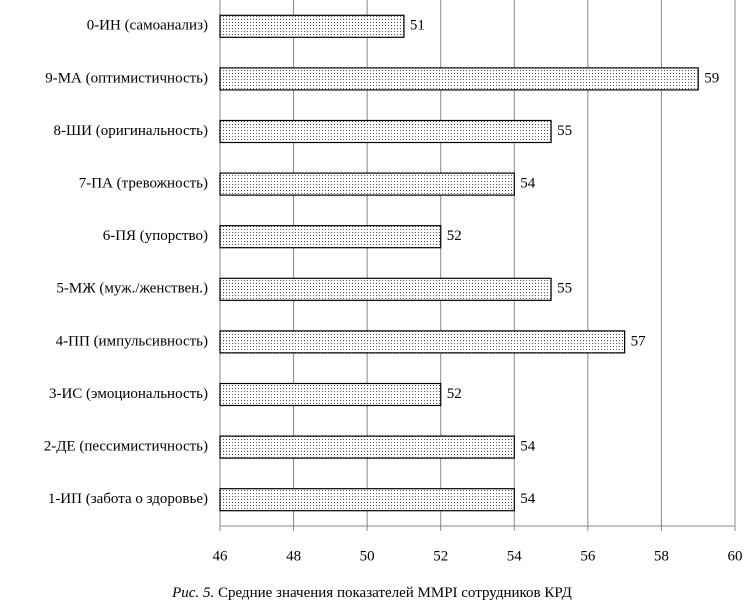 This screenshot has width=744, height=605. Describe the element at coordinates (440, 556) in the screenshot. I see `x-tick-label: 52` at that location.